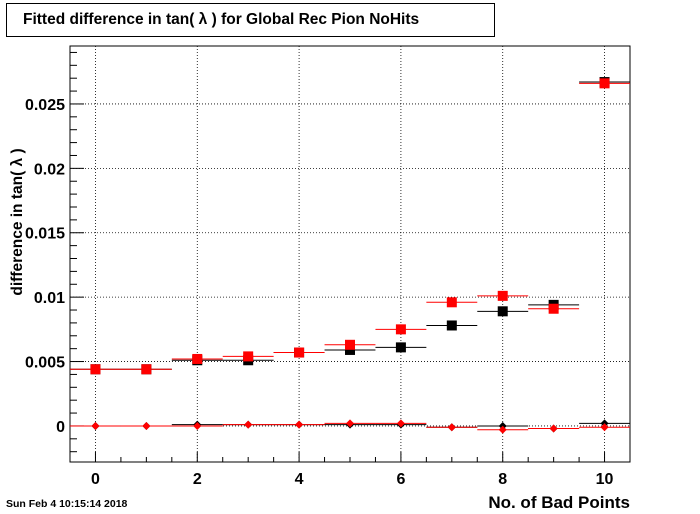 The height and width of the screenshot is (514, 700). Describe the element at coordinates (49, 169) in the screenshot. I see `y-tick-label: 0.02` at that location.